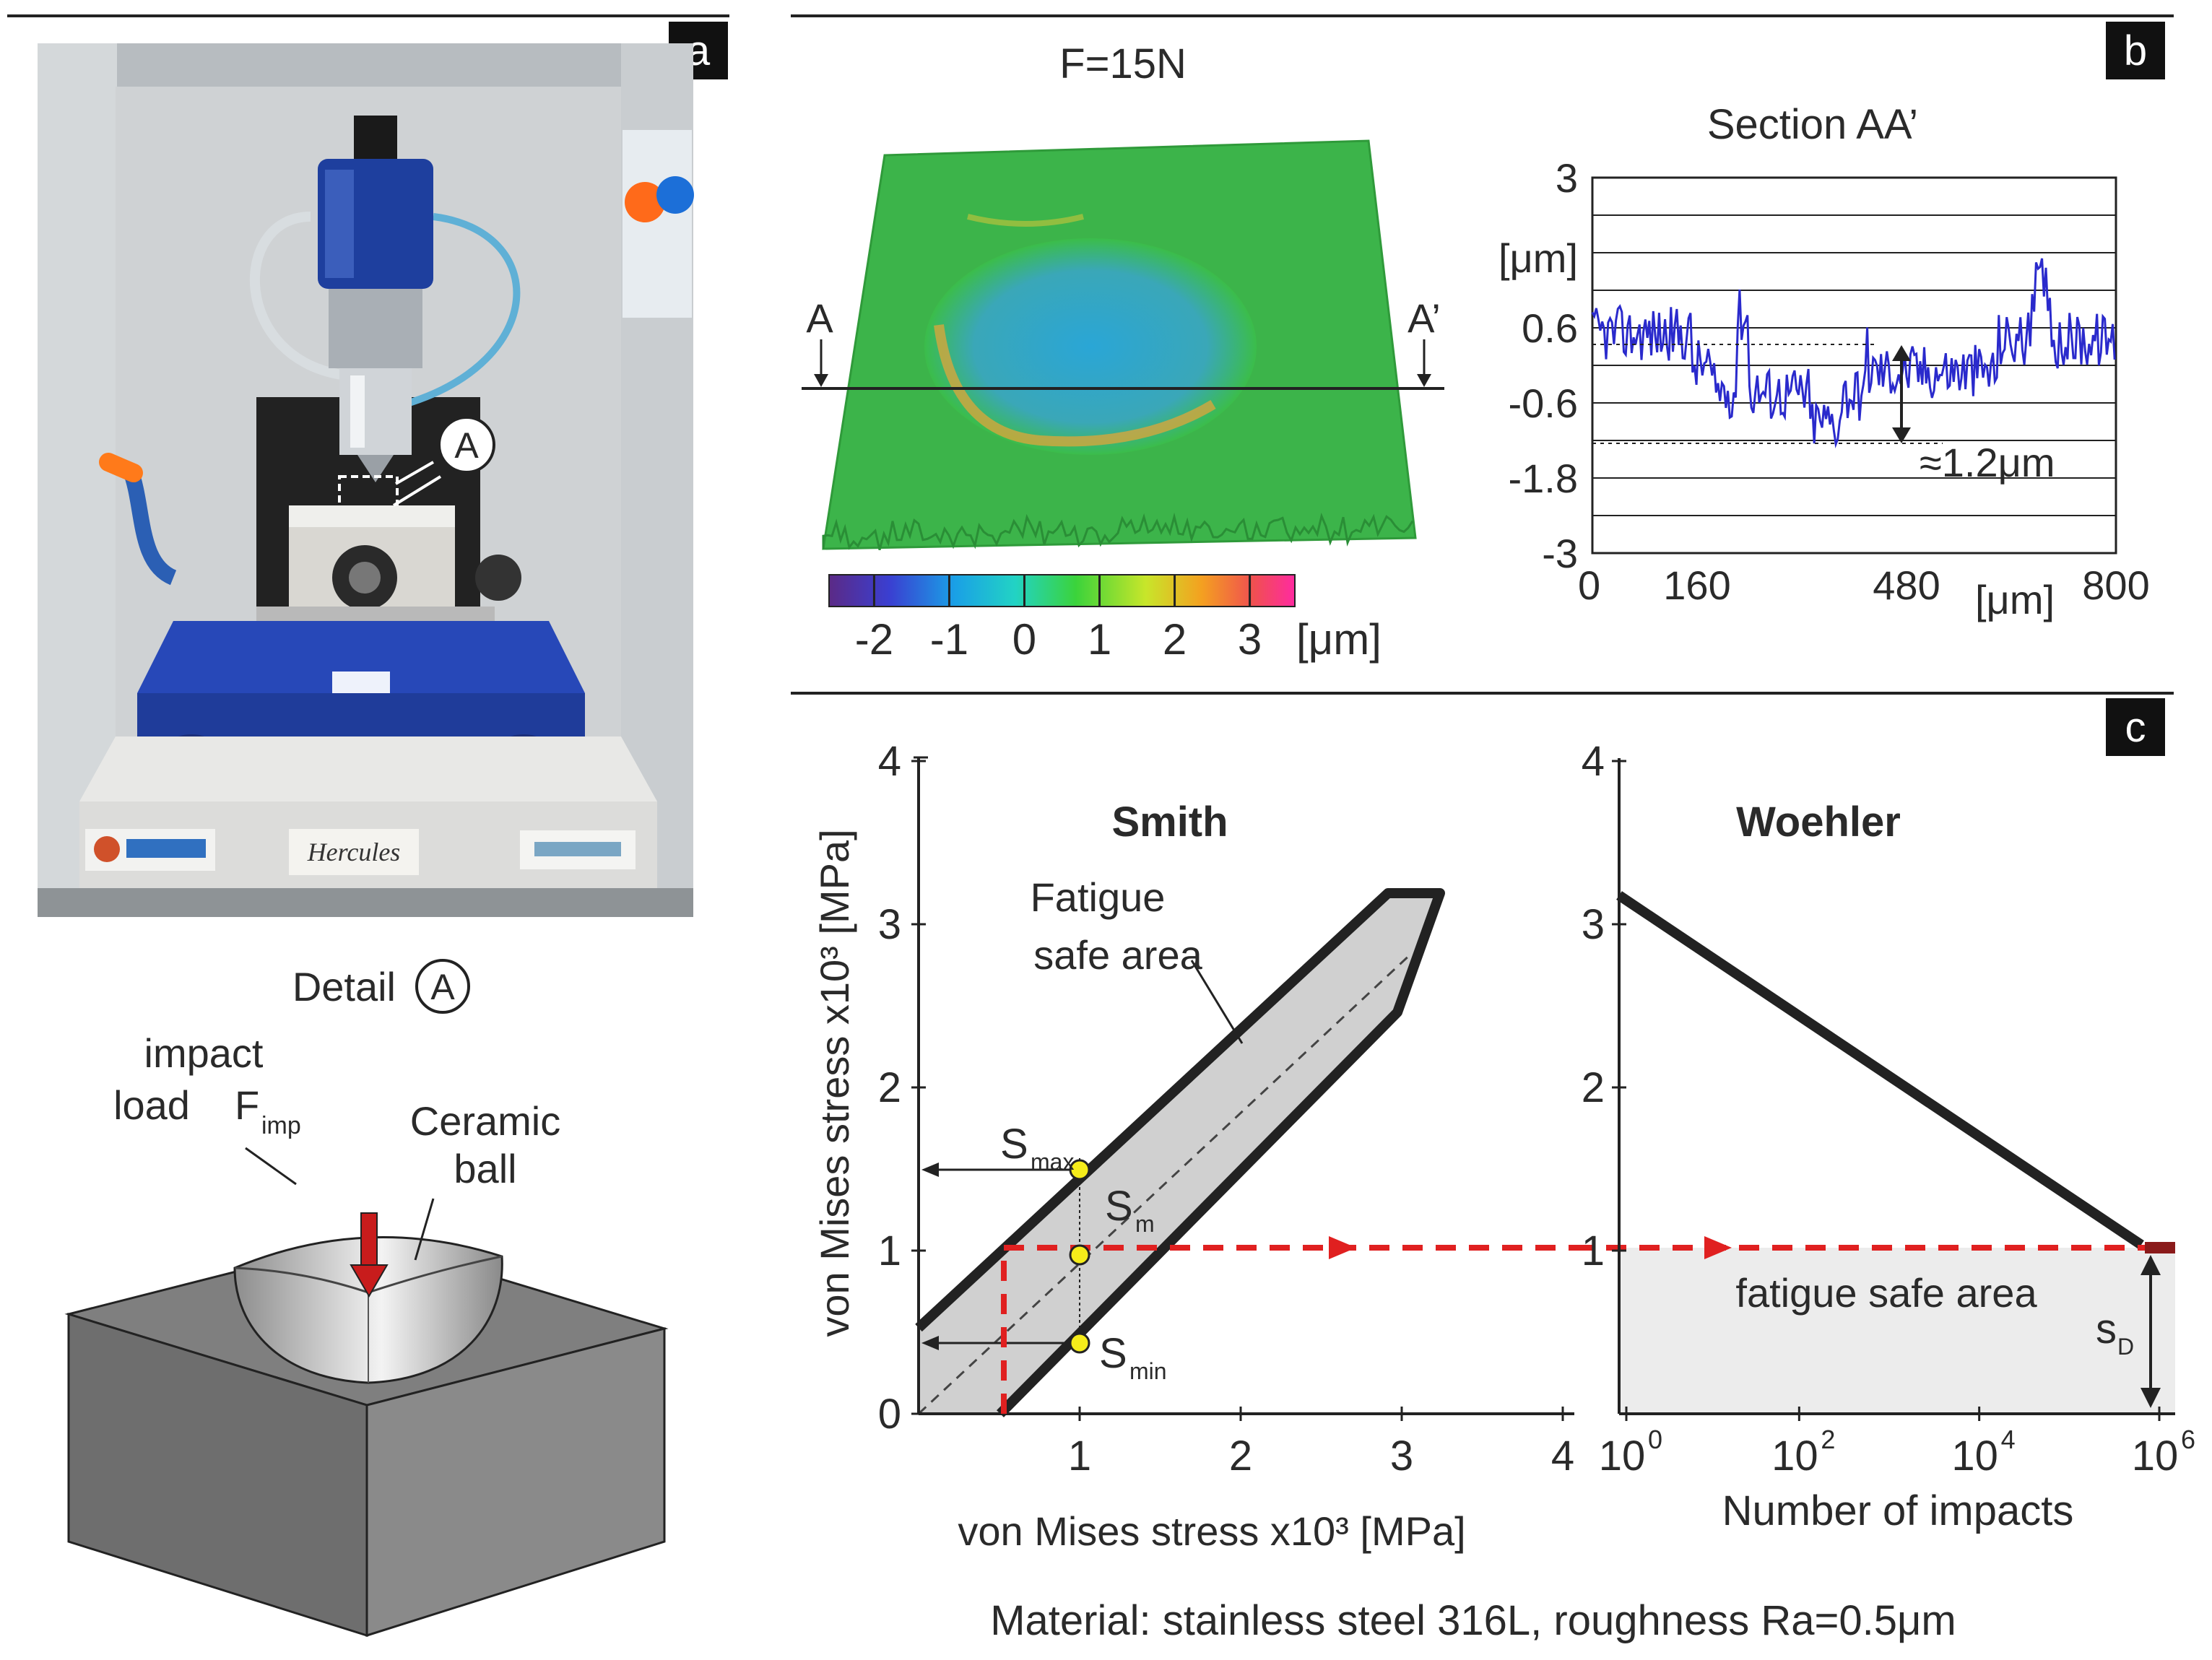  What do you see at coordinates (2126, 1347) in the screenshot?
I see `sd-subscript: D` at bounding box center [2126, 1347].